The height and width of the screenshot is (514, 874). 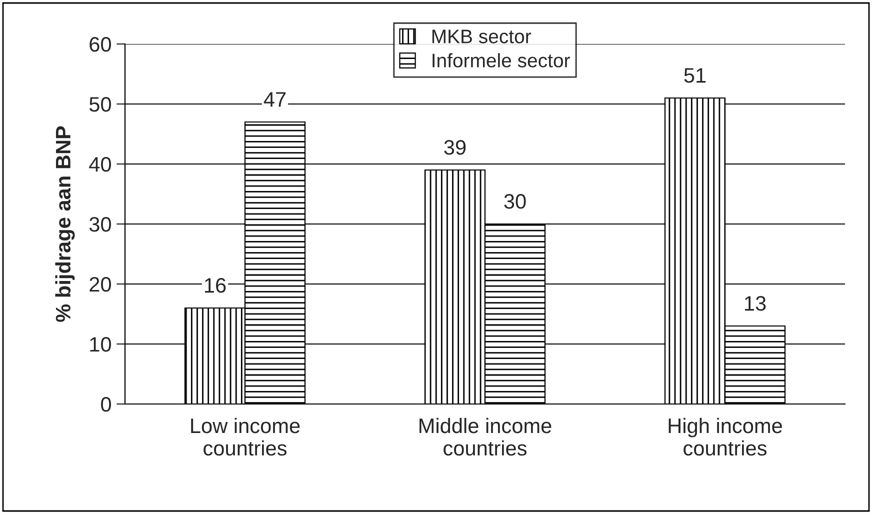 What do you see at coordinates (755, 303) in the screenshot?
I see `data-label: 13` at bounding box center [755, 303].